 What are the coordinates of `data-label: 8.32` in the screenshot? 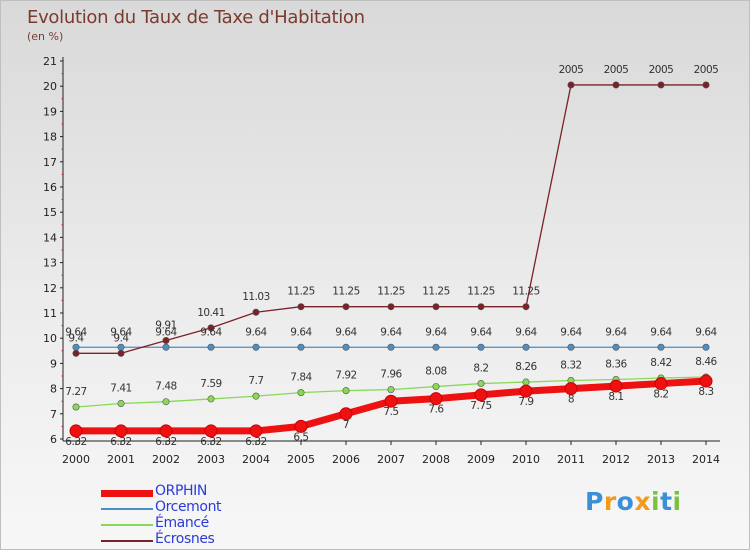 It's located at (570, 366).